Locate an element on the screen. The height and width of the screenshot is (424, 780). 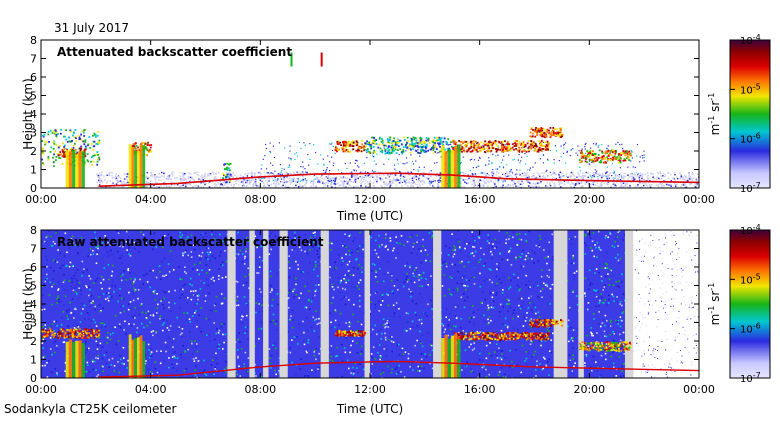
colorbar-unit-bottom: m-1 sr-1 is located at coordinates (714, 304).